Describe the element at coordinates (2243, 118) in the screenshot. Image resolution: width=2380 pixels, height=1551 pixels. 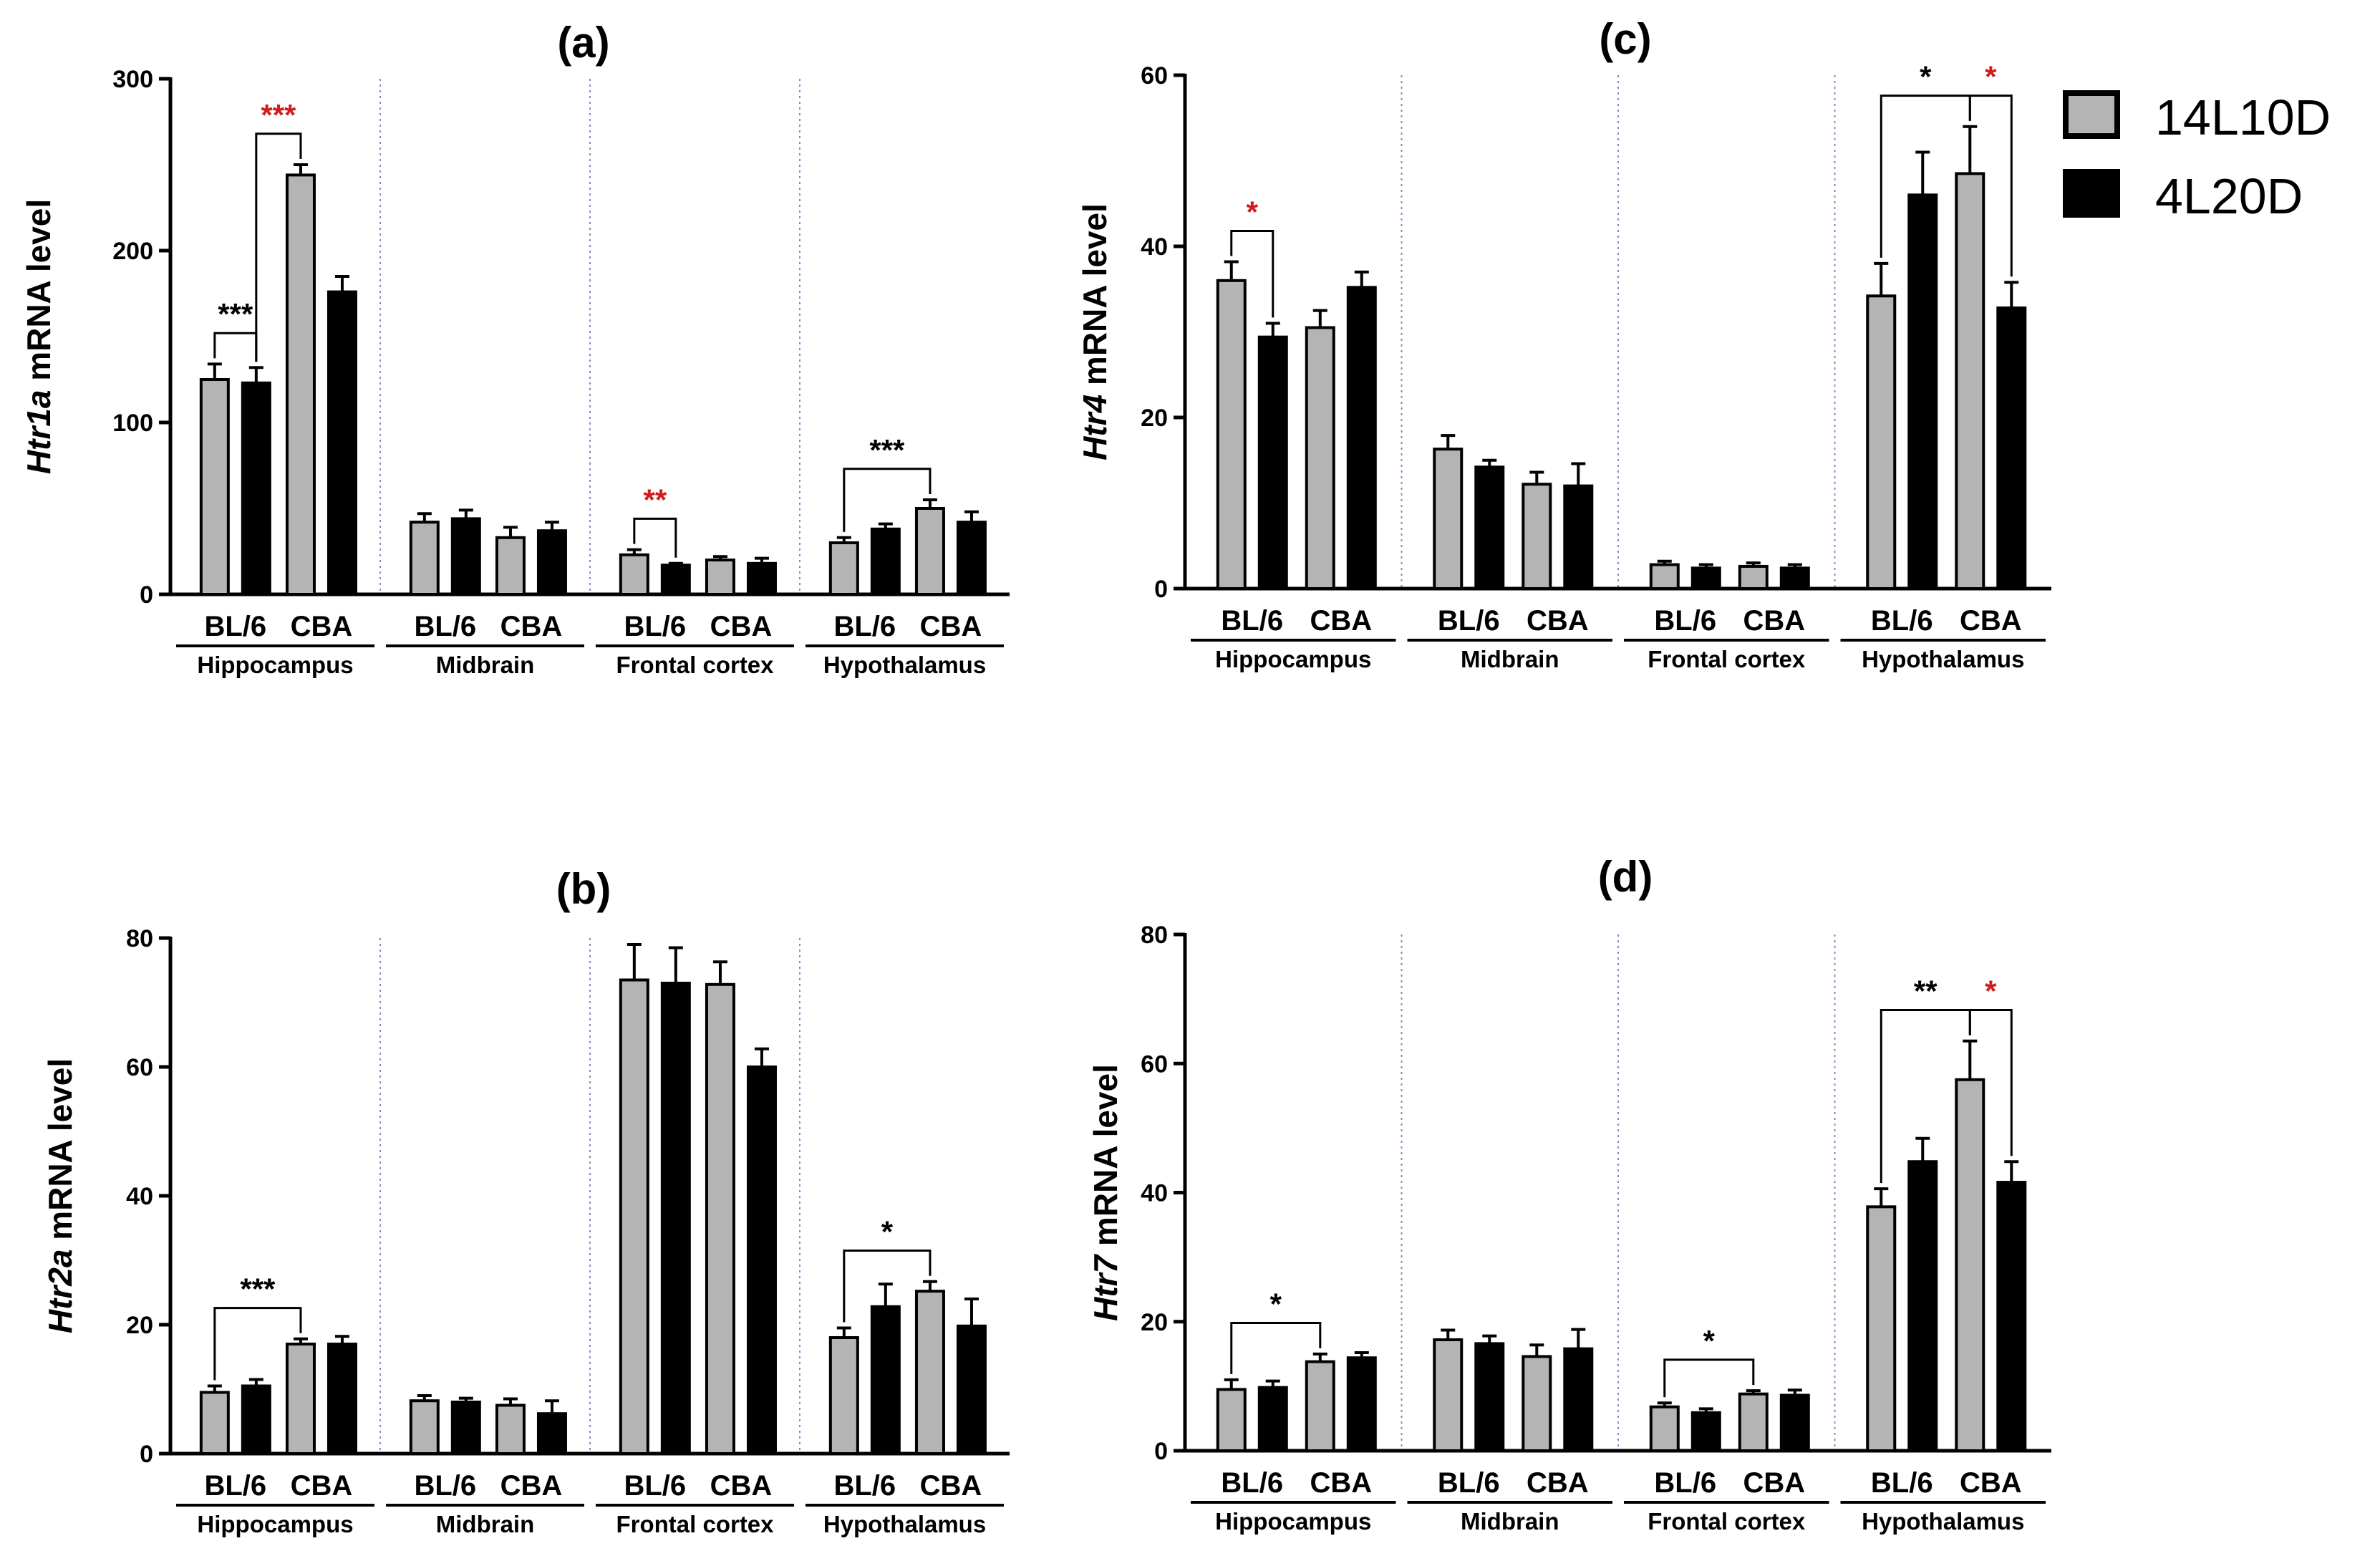
I see `legend-label-14L10D: 14L10D` at that location.